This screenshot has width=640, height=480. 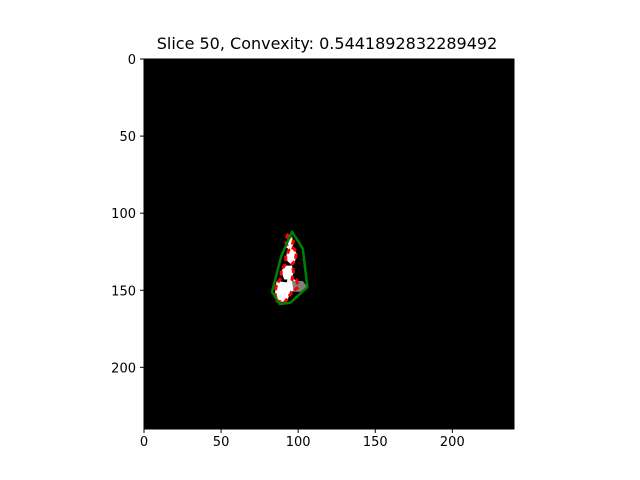 I want to click on y-tick-label-150: 150, so click(x=123, y=291).